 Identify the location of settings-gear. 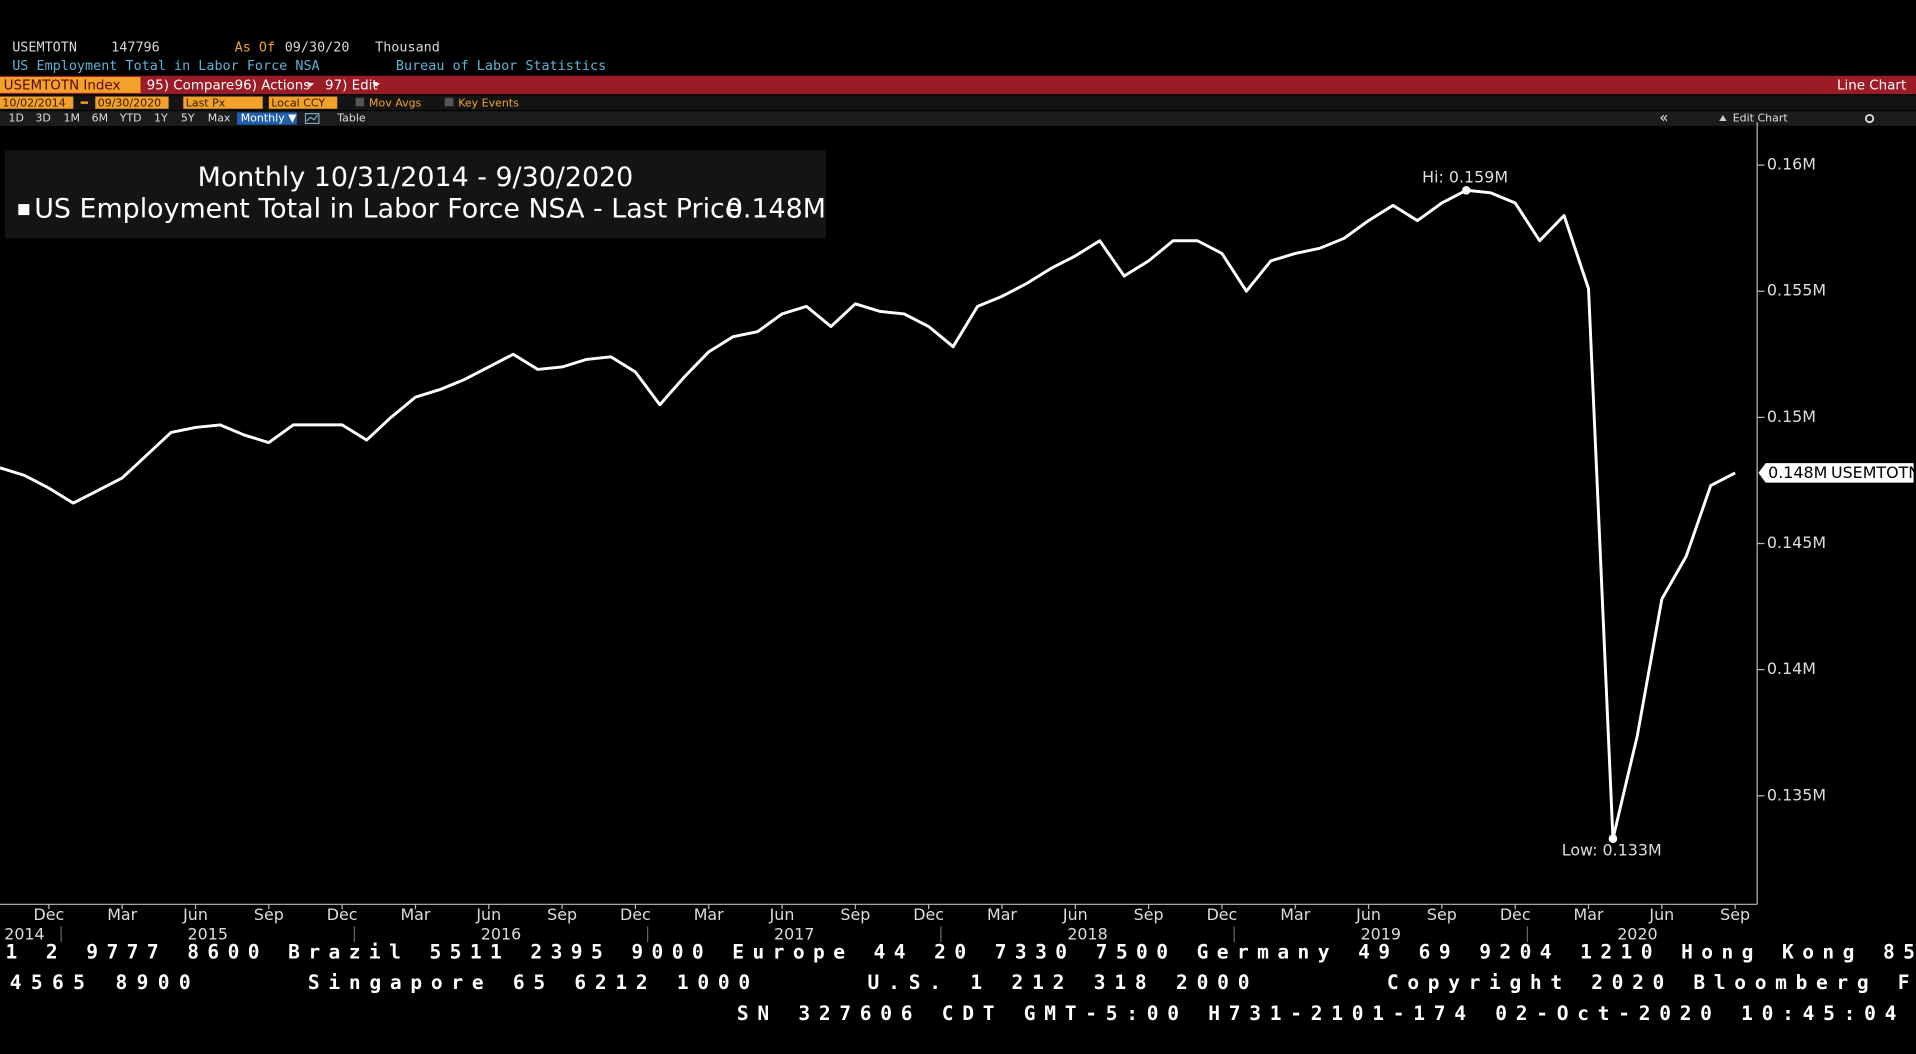
(1869, 118).